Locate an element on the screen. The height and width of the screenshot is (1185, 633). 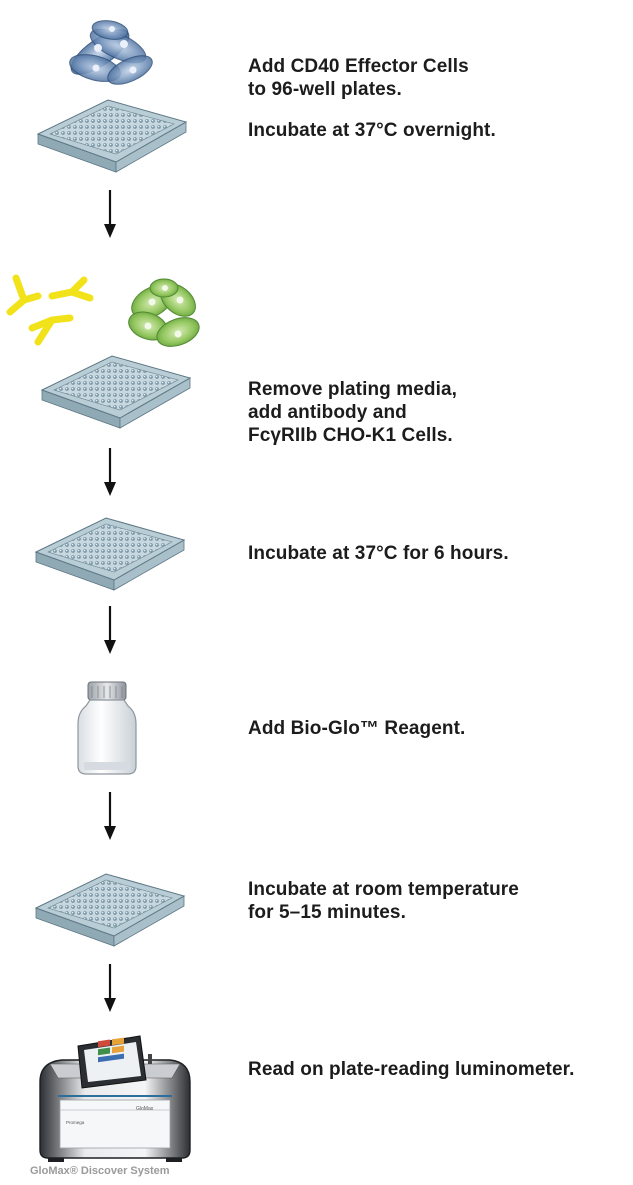
step-line: Incubate at 37°C for 6 hours. is located at coordinates (378, 553).